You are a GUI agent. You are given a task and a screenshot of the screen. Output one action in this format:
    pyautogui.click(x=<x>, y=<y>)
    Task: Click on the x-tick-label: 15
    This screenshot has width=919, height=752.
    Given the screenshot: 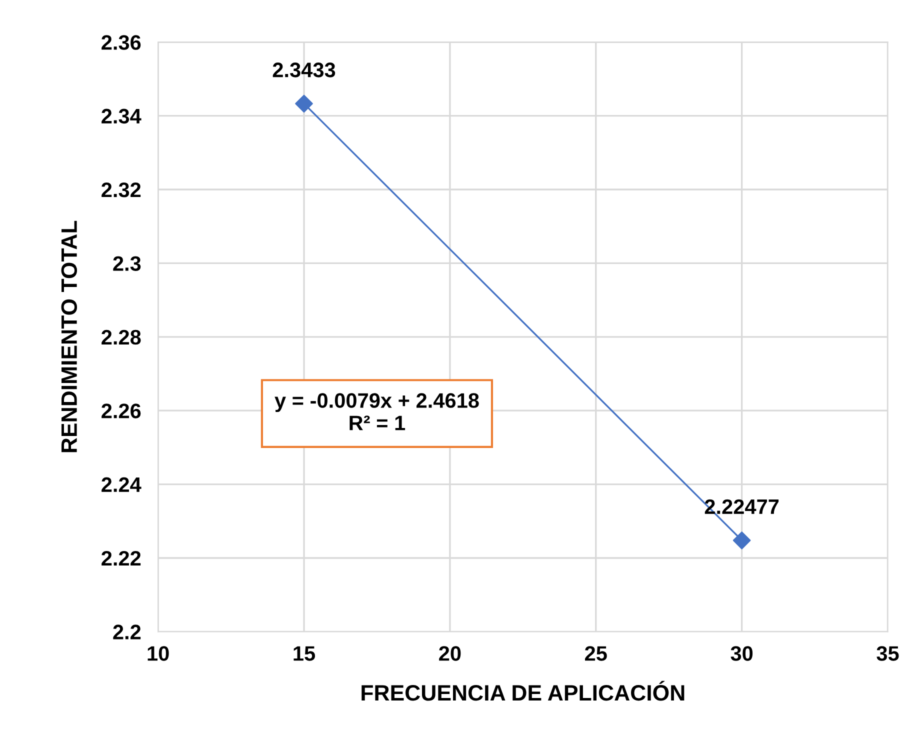 What is the action you would take?
    pyautogui.click(x=305, y=653)
    